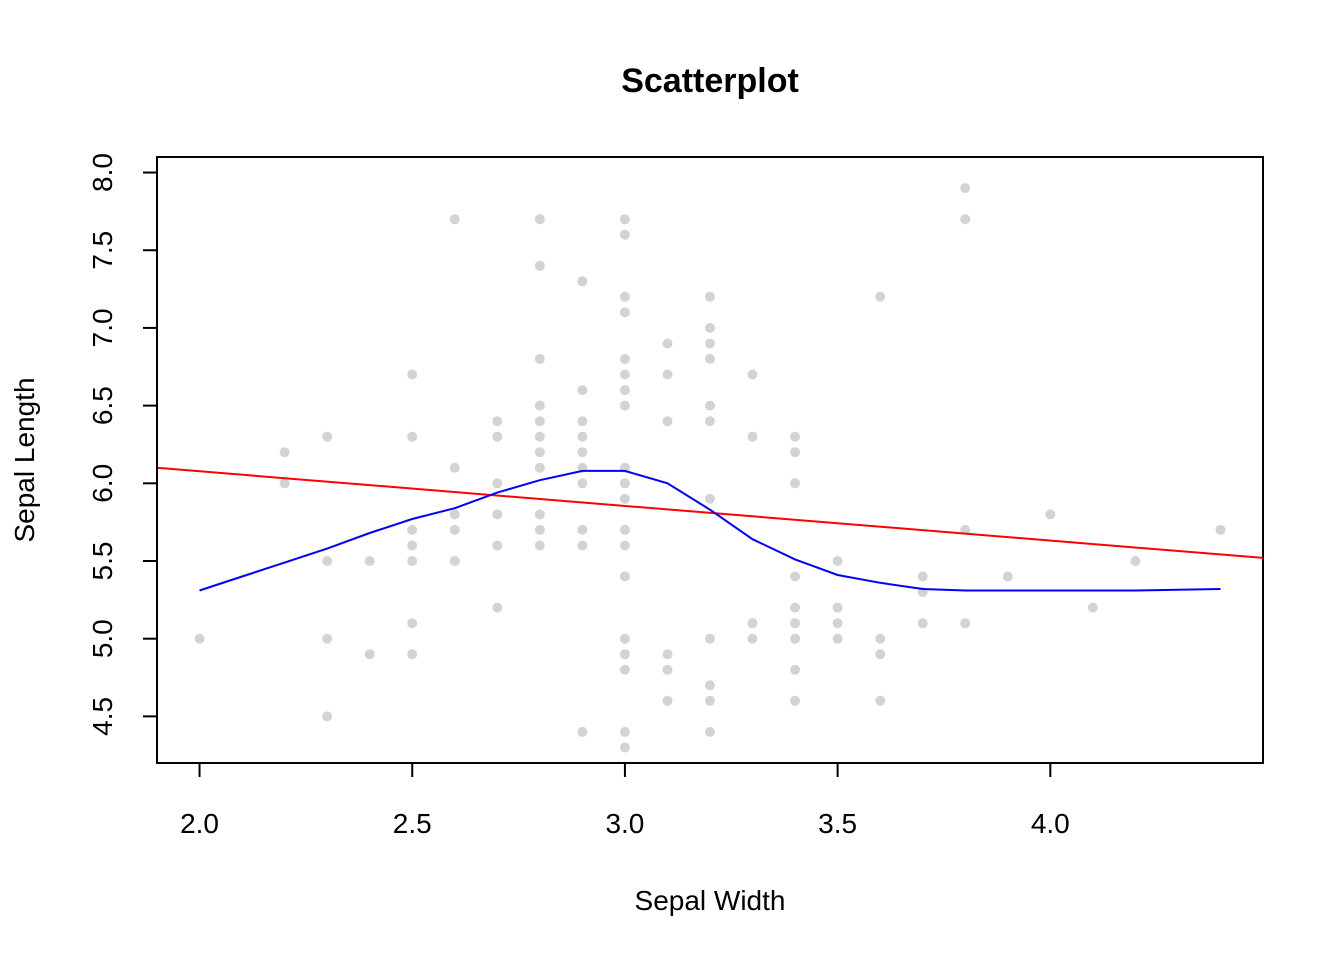  Describe the element at coordinates (837, 823) in the screenshot. I see `x-tick-label: 3.5` at that location.